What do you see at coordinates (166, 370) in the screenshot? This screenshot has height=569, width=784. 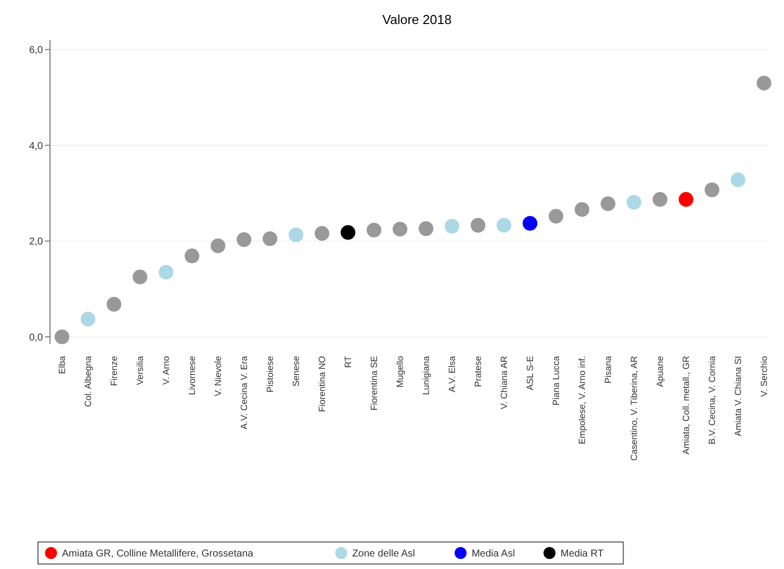 I see `x-tick-label: V. Arno` at bounding box center [166, 370].